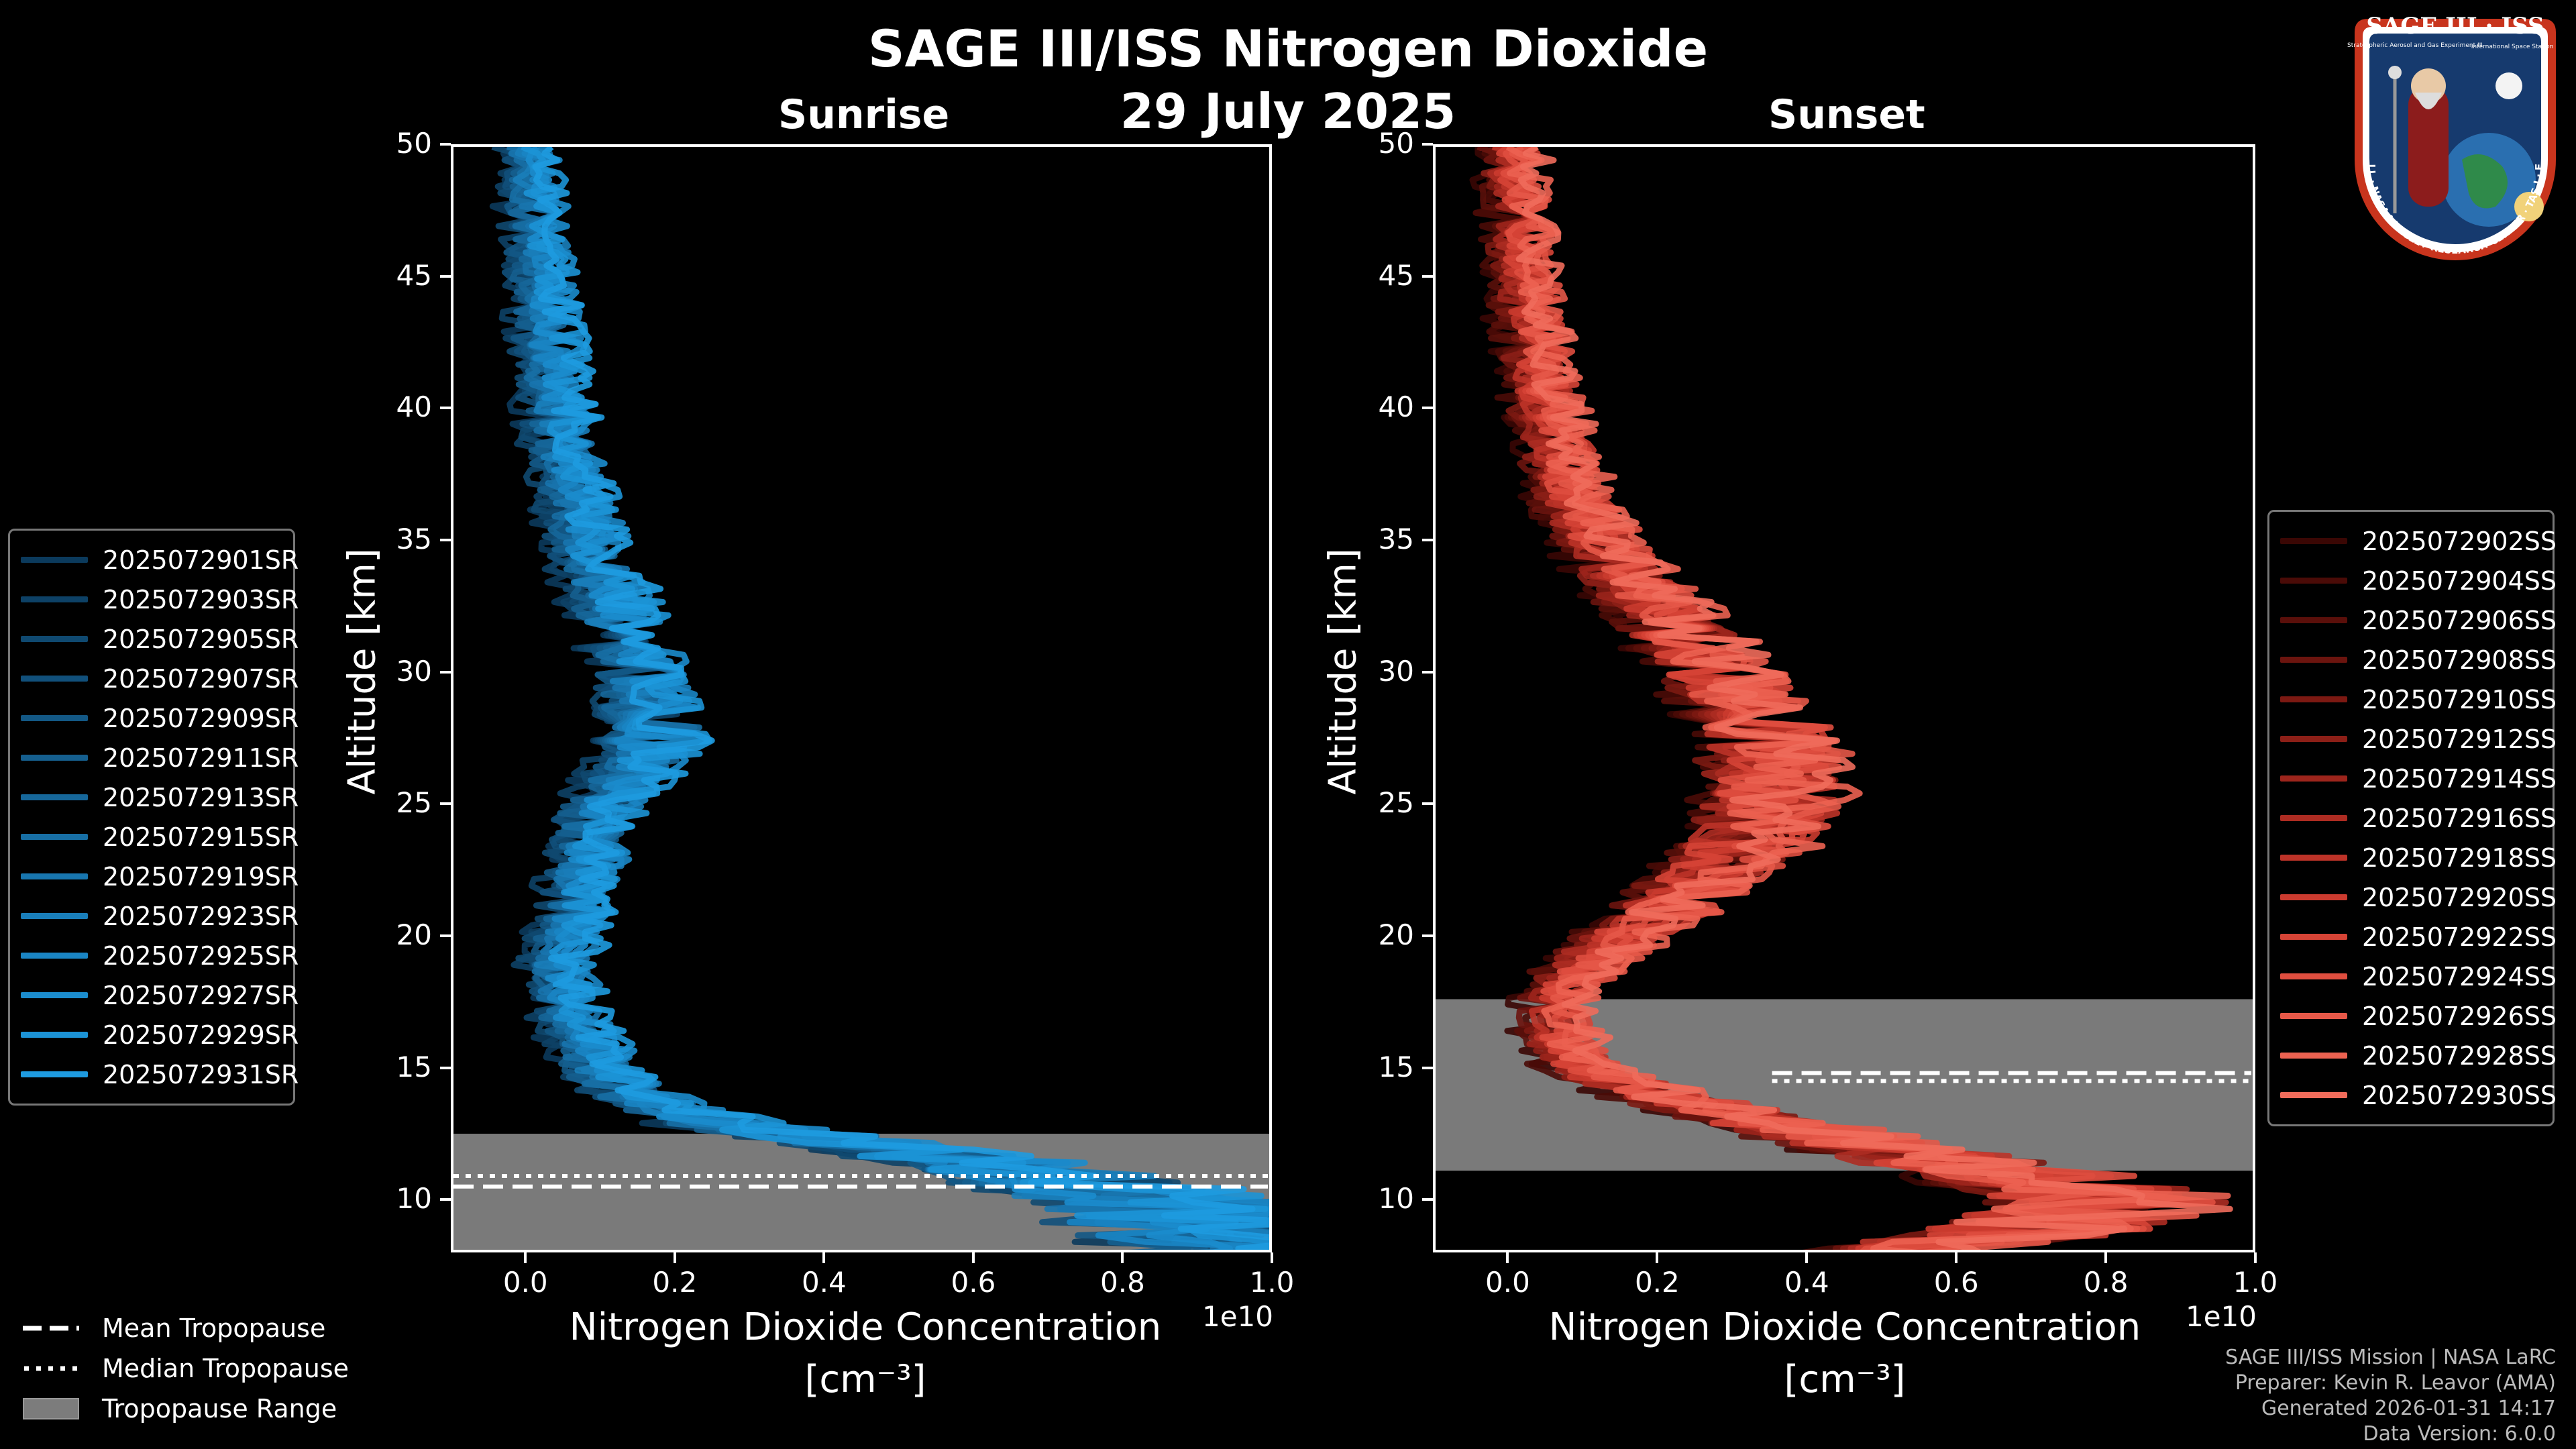  I want to click on figure-title: SAGE III/ISS Nitrogen Dioxide, so click(1288, 48).